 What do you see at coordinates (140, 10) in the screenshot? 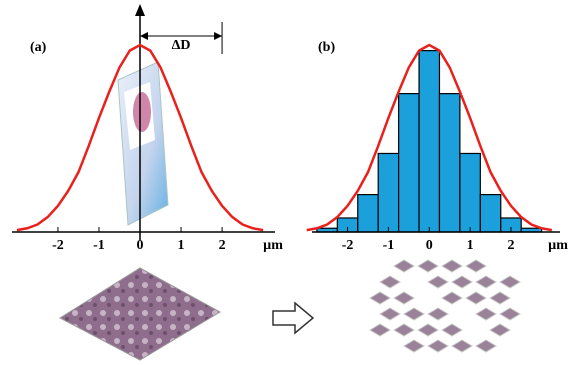
I see `y-axis-arrow` at bounding box center [140, 10].